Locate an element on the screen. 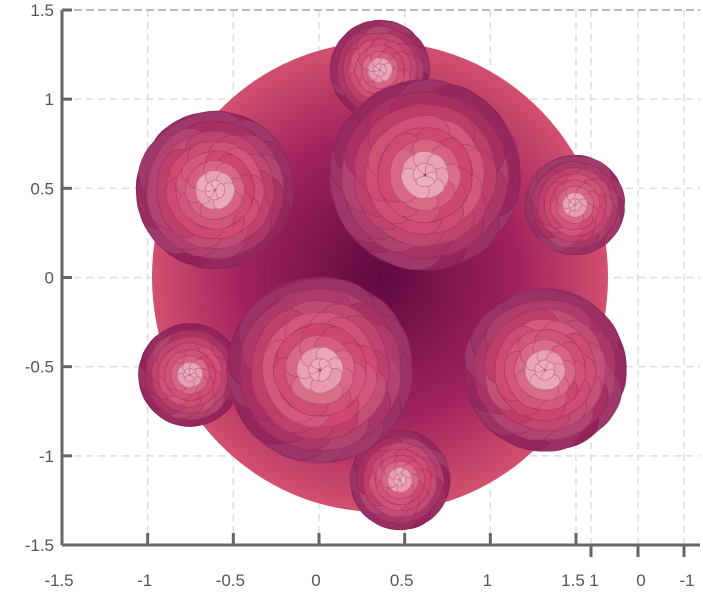  rose-upper-left is located at coordinates (214, 190).